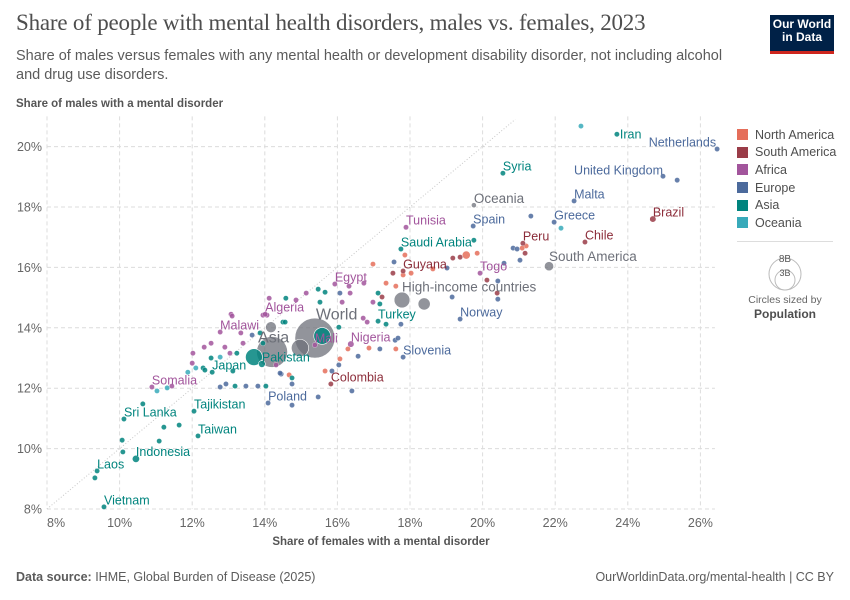 The width and height of the screenshot is (850, 600). What do you see at coordinates (403, 271) in the screenshot?
I see `point-guyana` at bounding box center [403, 271].